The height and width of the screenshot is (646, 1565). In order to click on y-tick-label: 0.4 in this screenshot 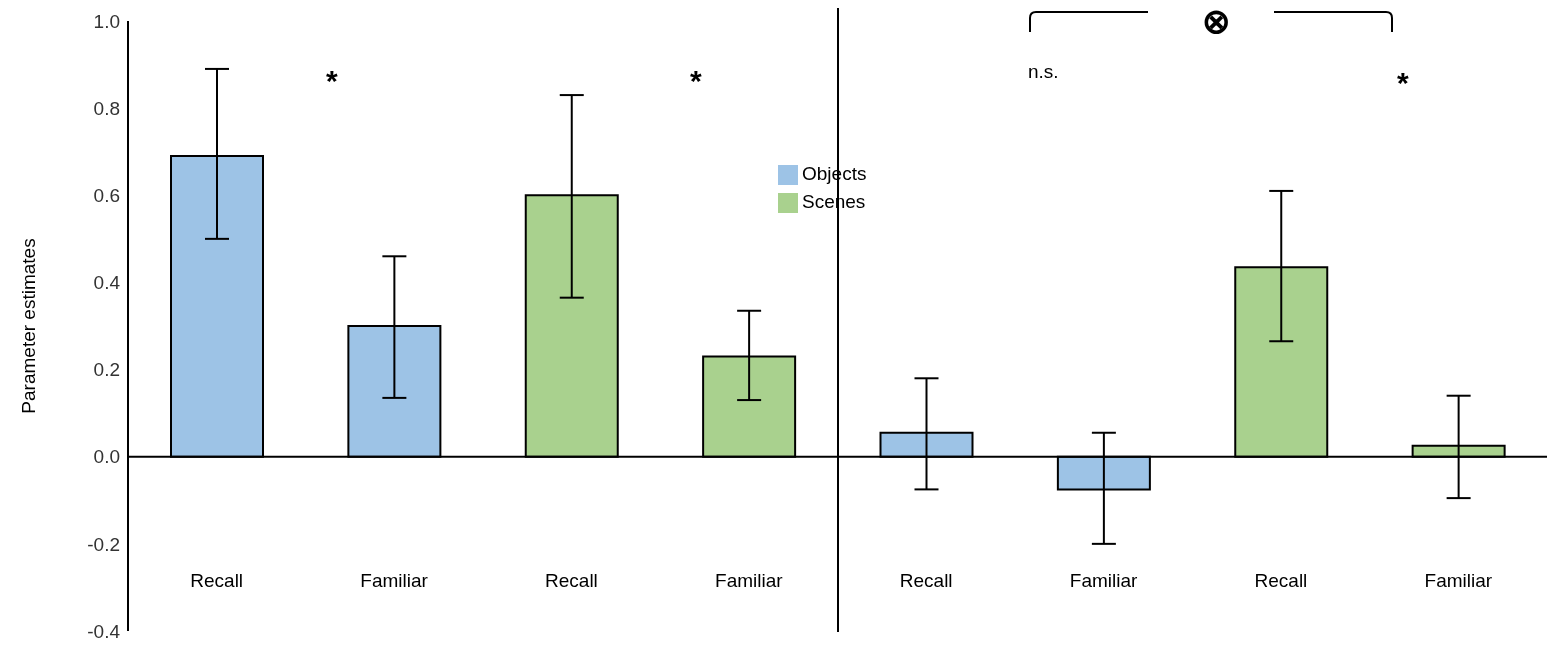, I will do `click(107, 283)`.